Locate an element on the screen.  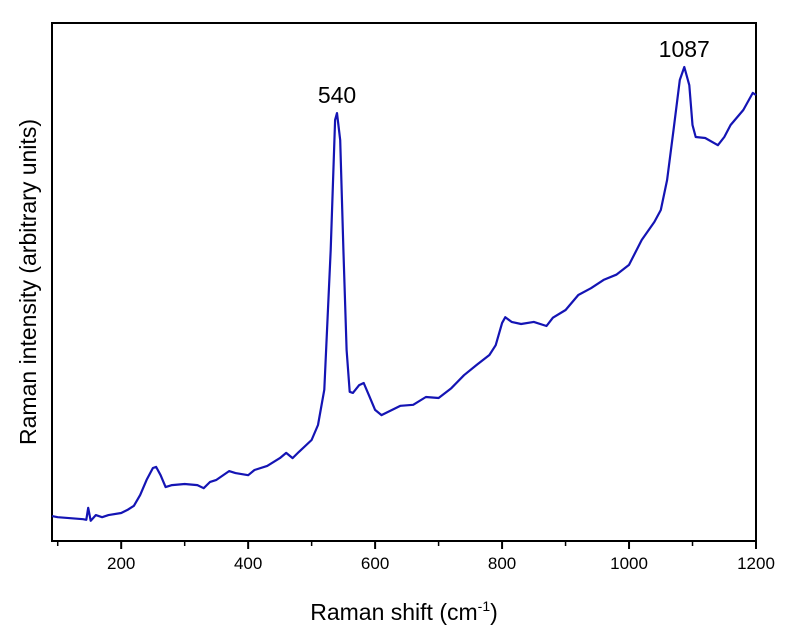
peak-label: 540 is located at coordinates (337, 95).